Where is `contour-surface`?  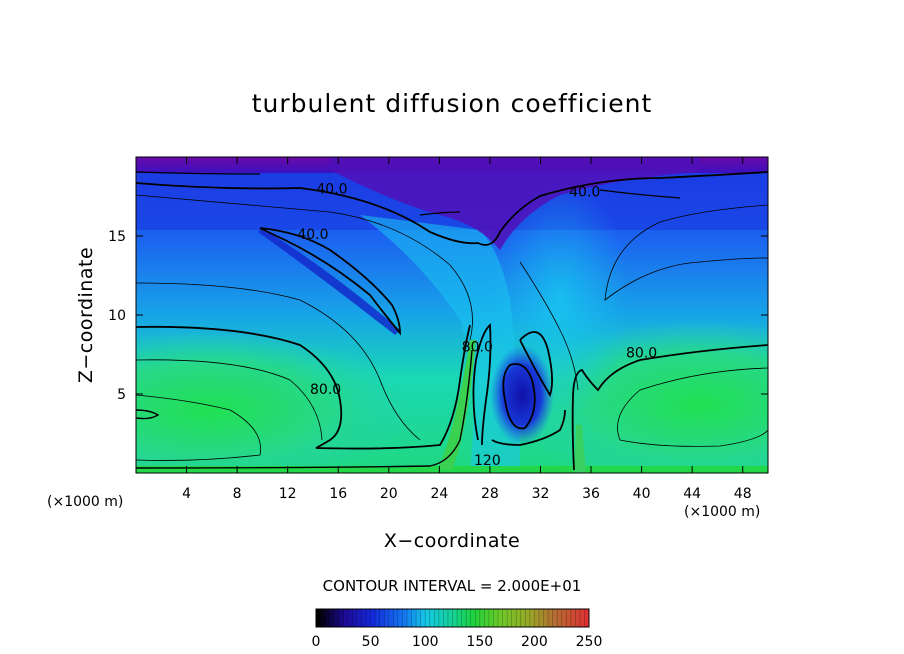 contour-surface is located at coordinates (304, 409).